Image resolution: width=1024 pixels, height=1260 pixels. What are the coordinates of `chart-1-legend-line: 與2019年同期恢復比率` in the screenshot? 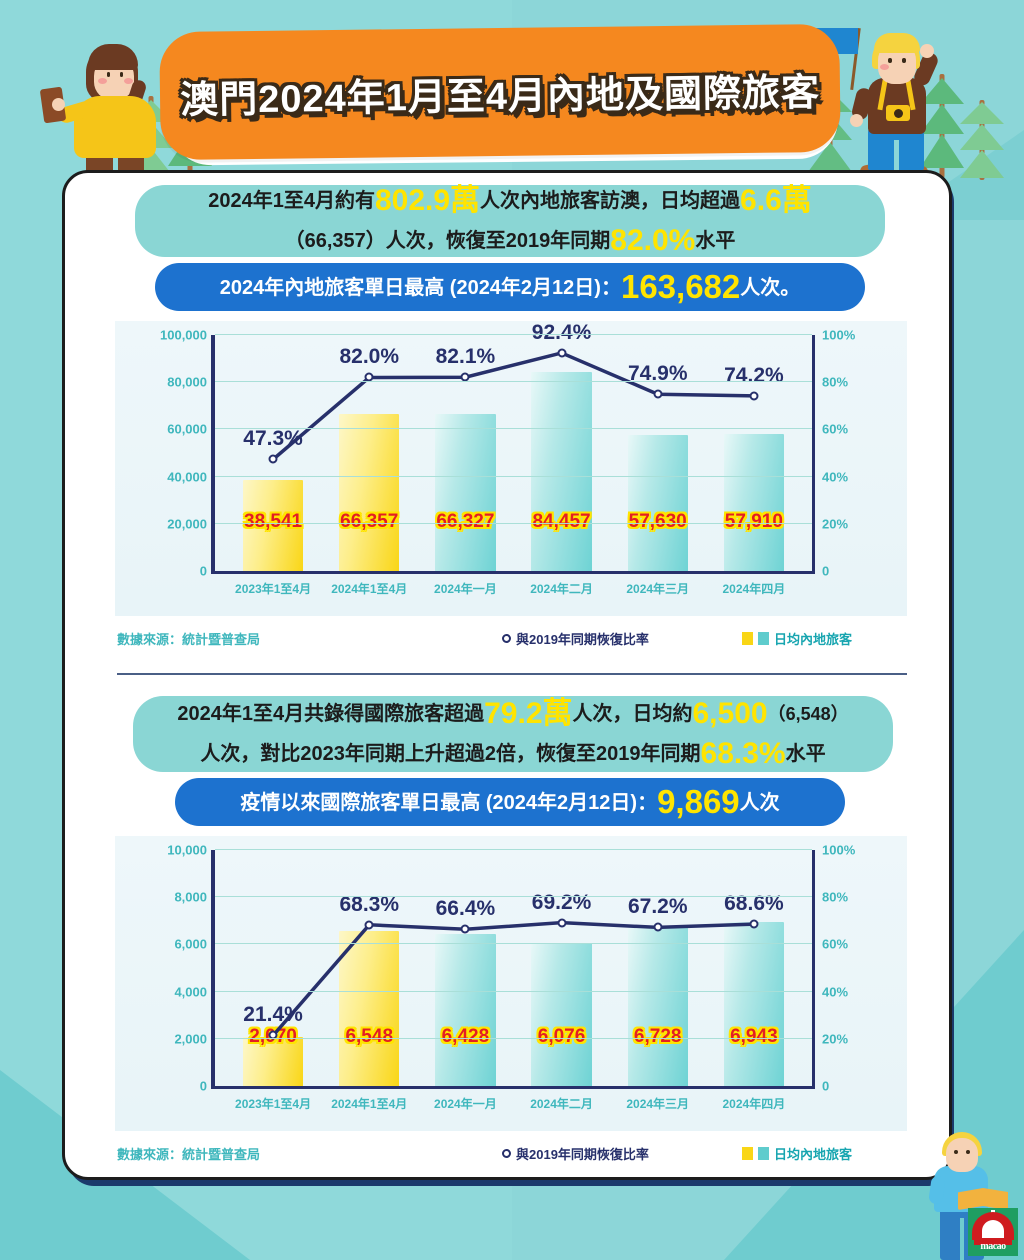 It's located at (575, 638).